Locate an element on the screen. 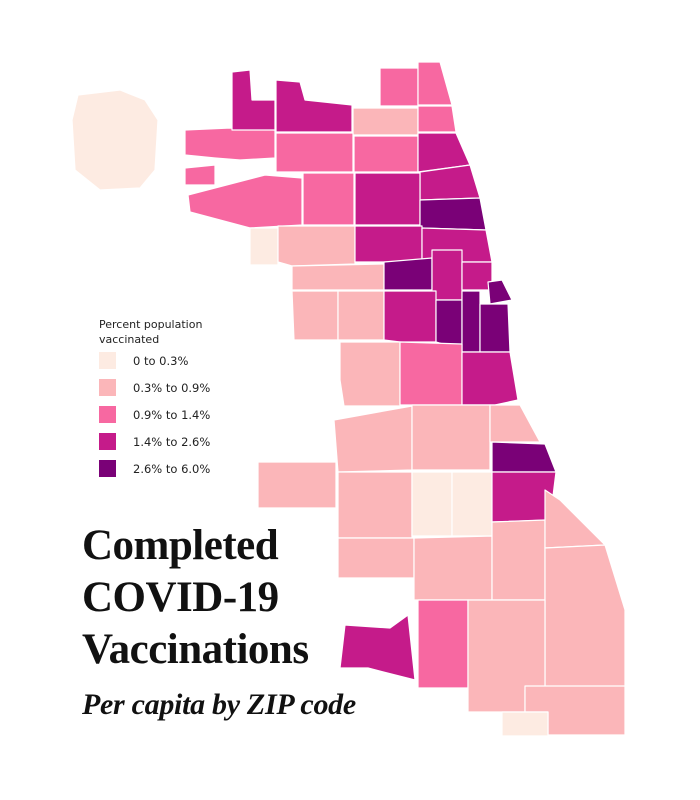  legend-item: 0.3% to 0.9% is located at coordinates (169, 387).